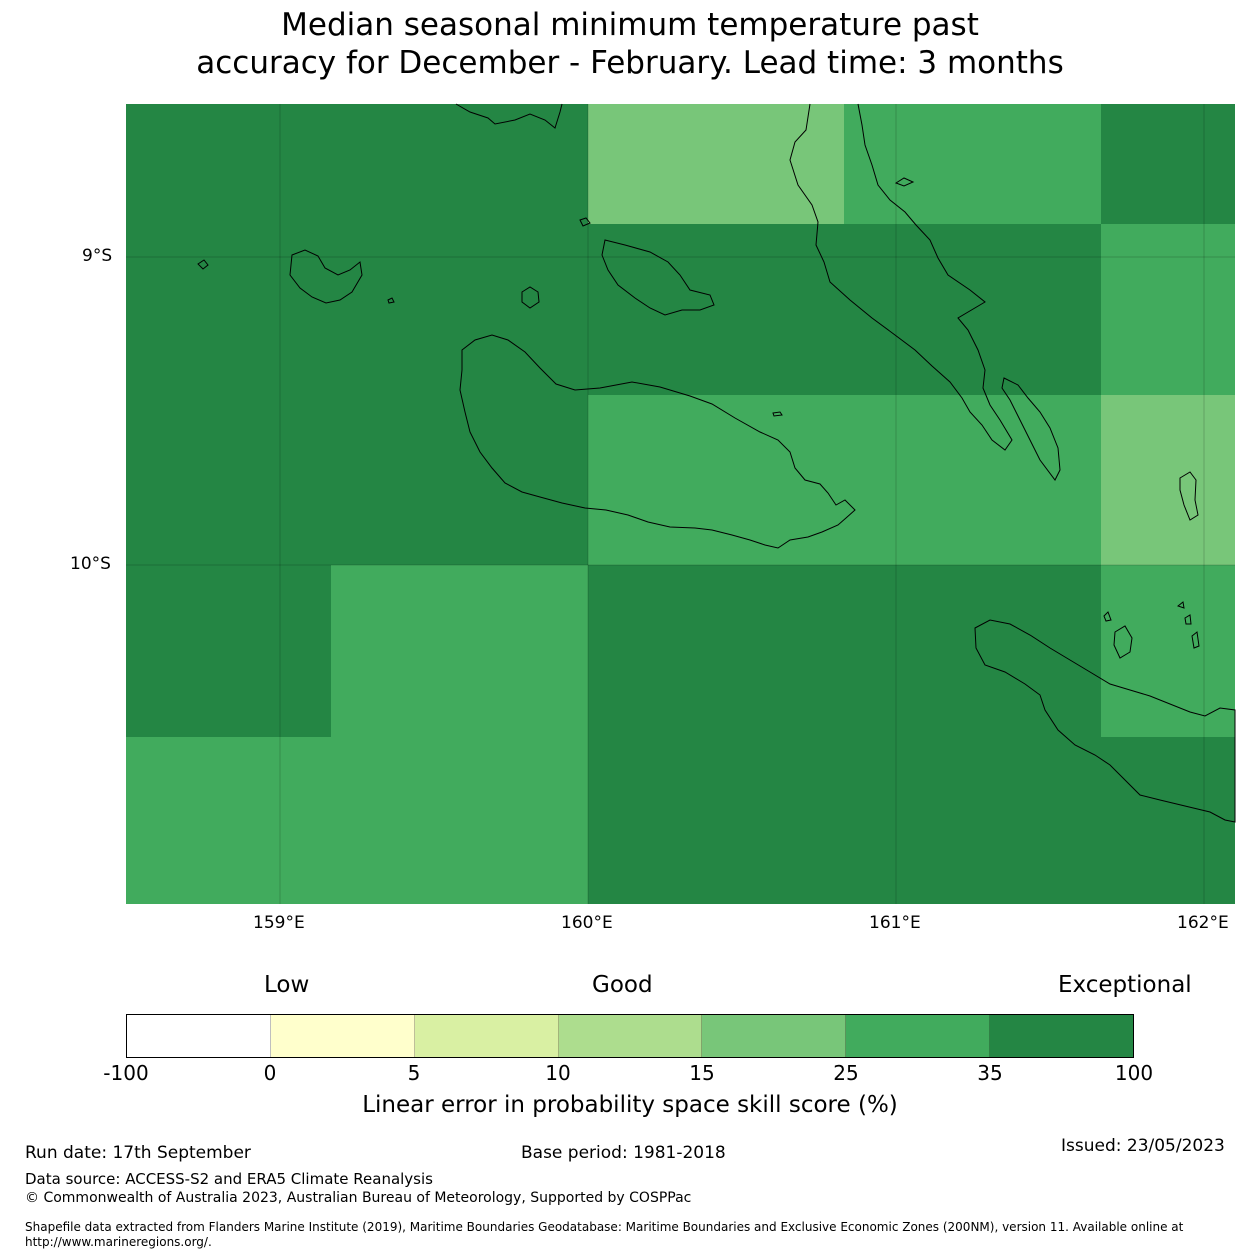  Describe the element at coordinates (1125, 985) in the screenshot. I see `legend-exceptional-label: Exceptional` at that location.